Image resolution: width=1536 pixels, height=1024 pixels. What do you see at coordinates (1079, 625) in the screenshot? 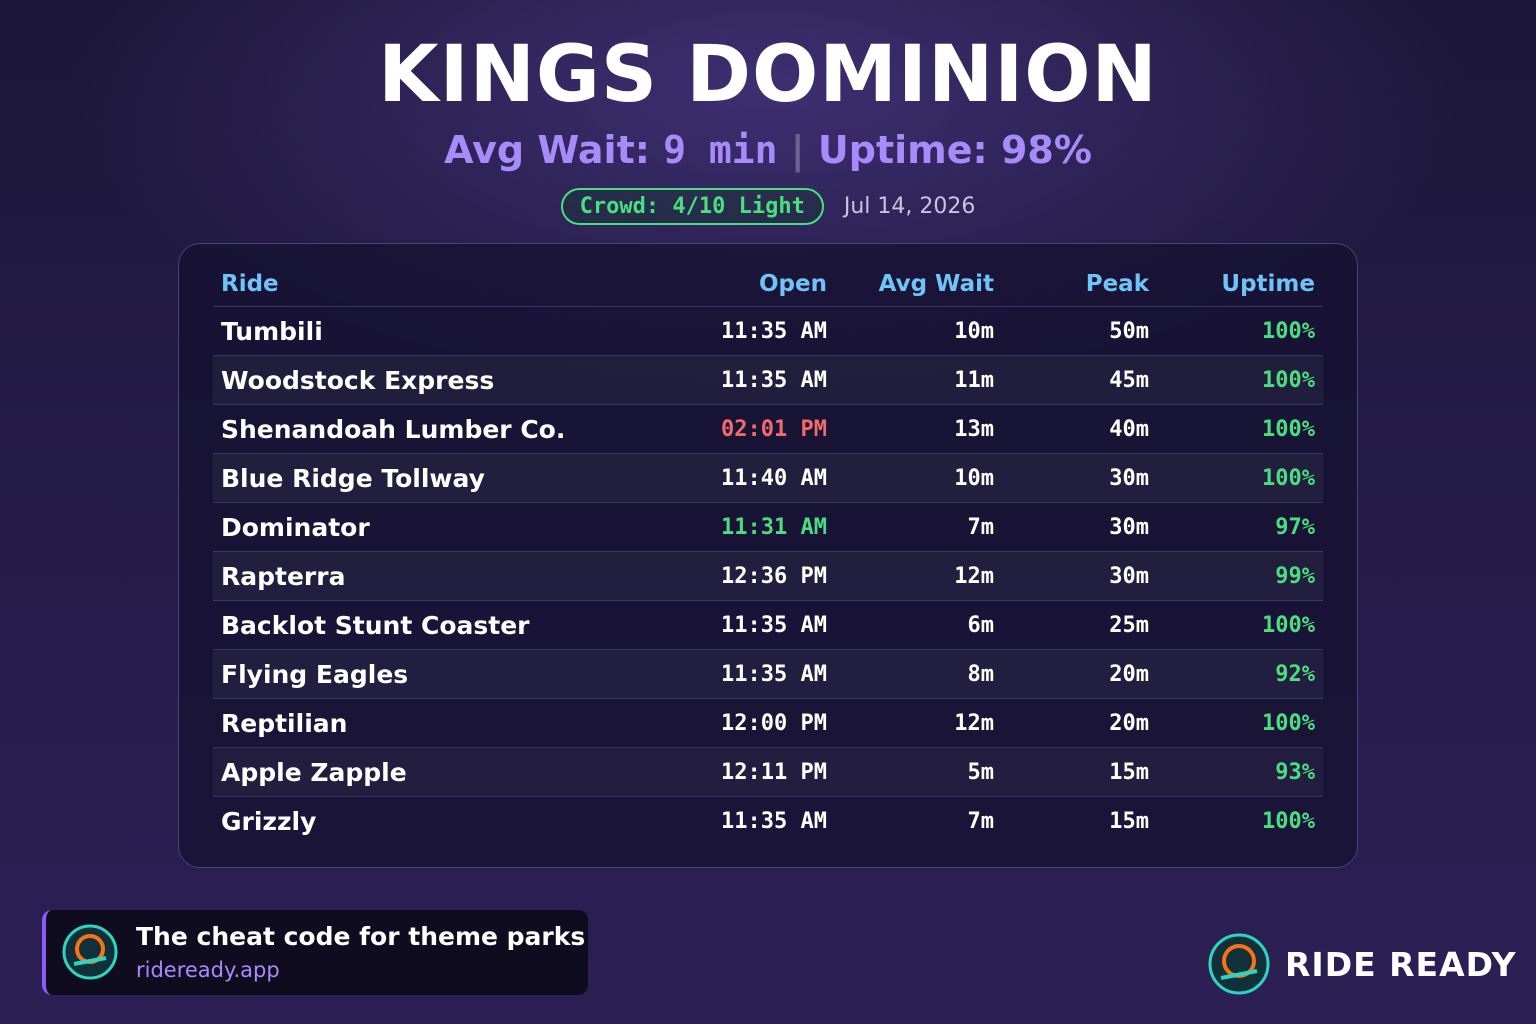
I see `cell: 25m` at bounding box center [1079, 625].